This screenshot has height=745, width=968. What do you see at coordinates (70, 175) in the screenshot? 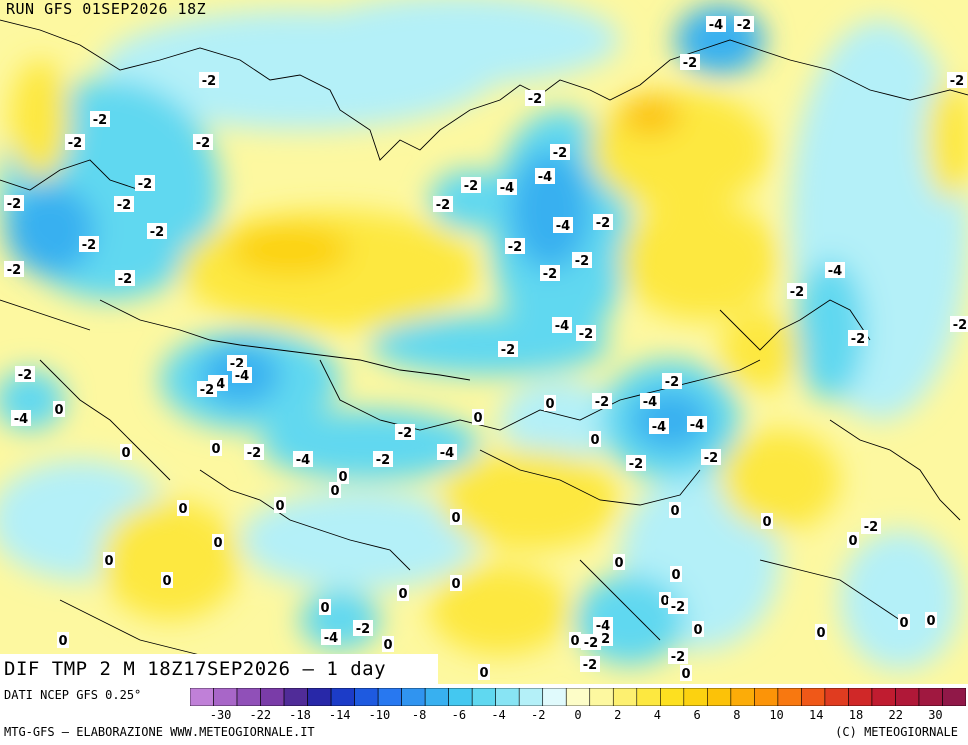
I see `coastline` at bounding box center [70, 175].